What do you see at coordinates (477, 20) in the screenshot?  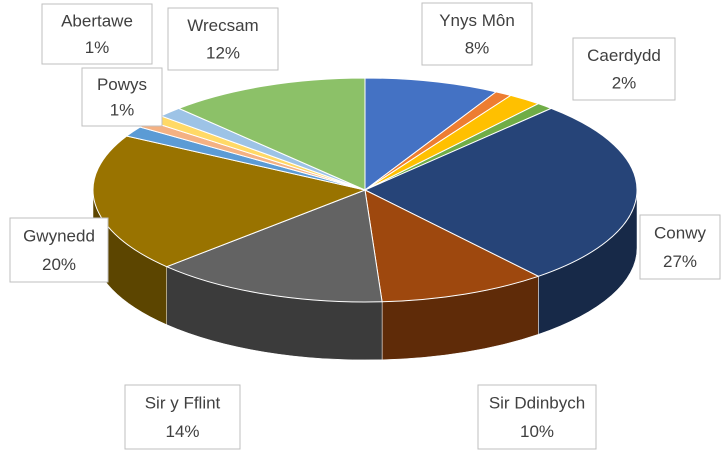 I see `slice-label: Ynys Môn` at bounding box center [477, 20].